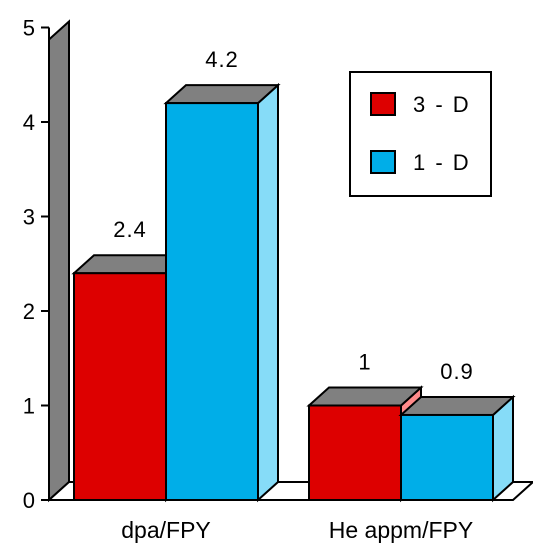 This screenshot has height=558, width=533. What do you see at coordinates (29, 28) in the screenshot?
I see `y-tick-label: 5` at bounding box center [29, 28].